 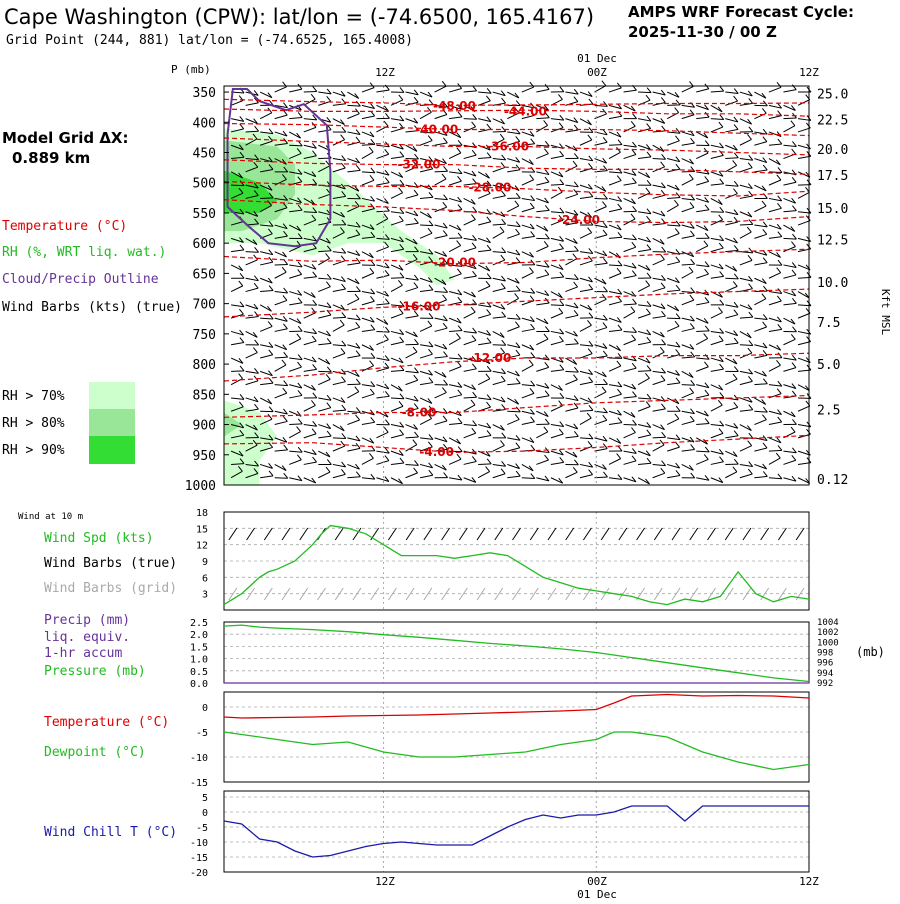 I want to click on height-tick-label: 0.12, so click(x=832, y=480).